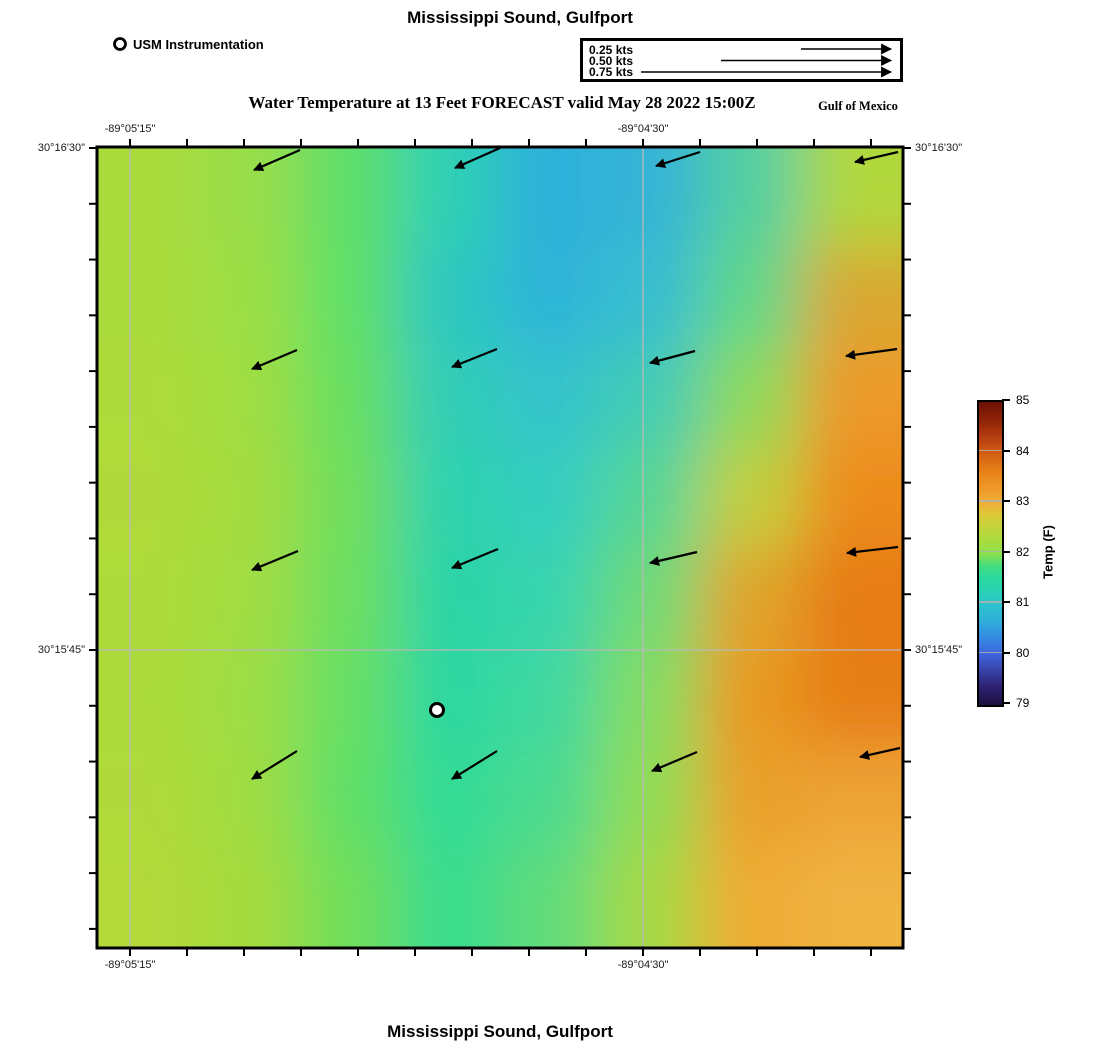  Describe the element at coordinates (1023, 450) in the screenshot. I see `colorbar-tick-label: 84` at that location.